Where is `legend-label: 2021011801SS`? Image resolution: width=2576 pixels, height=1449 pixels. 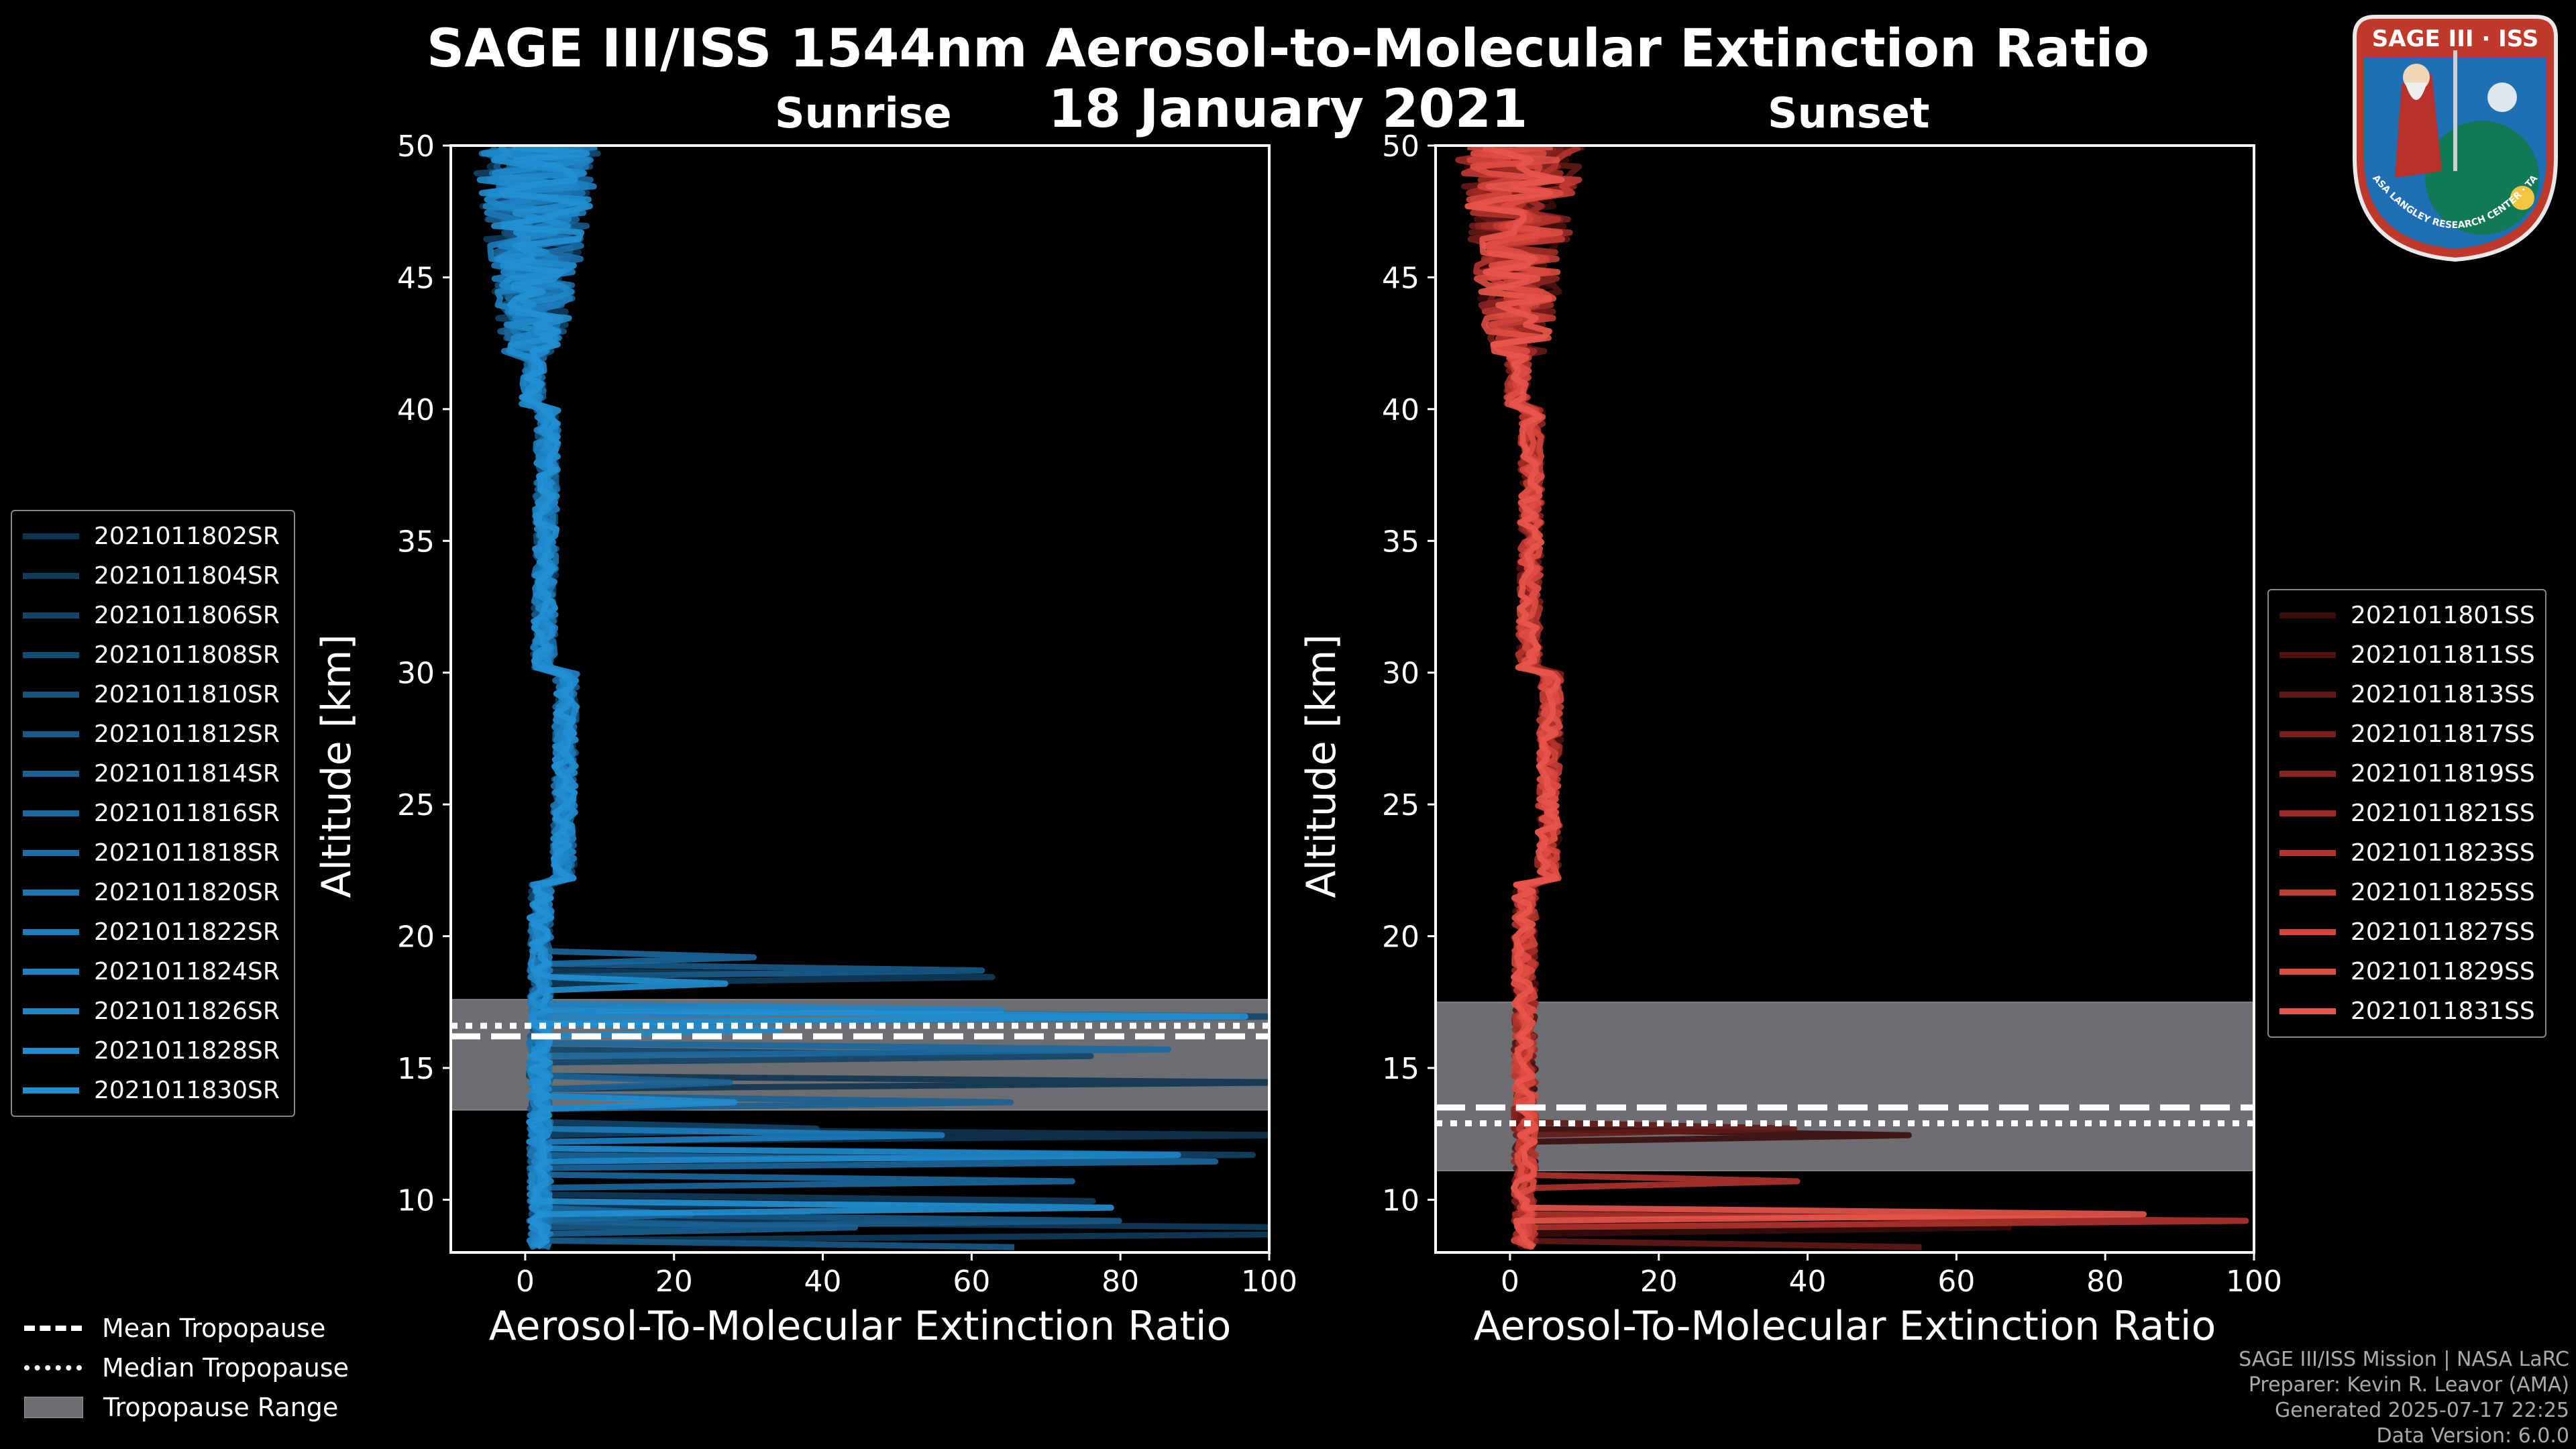
legend-label: 2021011801SS is located at coordinates (2443, 615).